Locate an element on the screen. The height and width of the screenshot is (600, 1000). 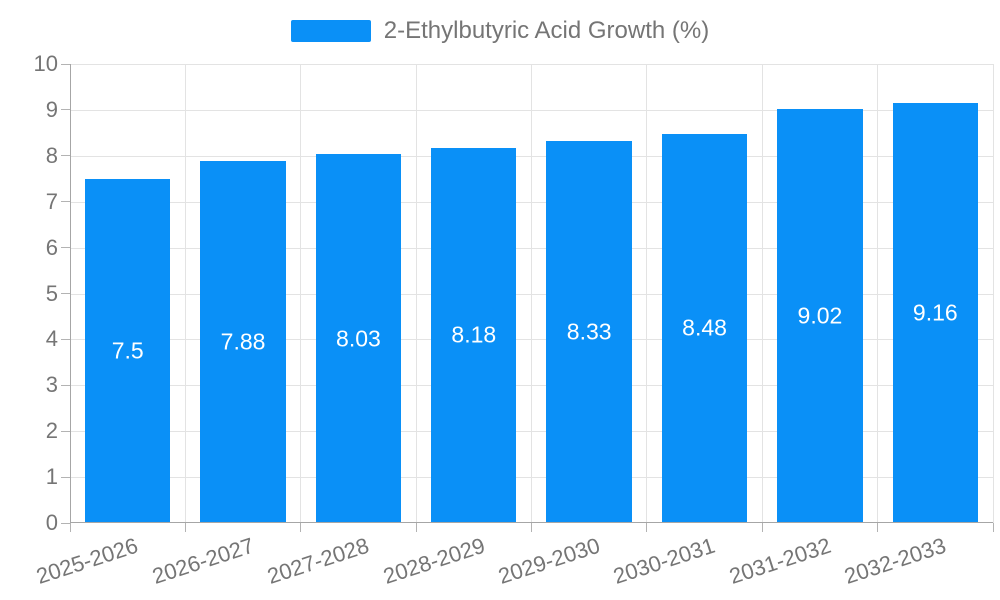
bar-value-label: 8.18 is located at coordinates (474, 334).